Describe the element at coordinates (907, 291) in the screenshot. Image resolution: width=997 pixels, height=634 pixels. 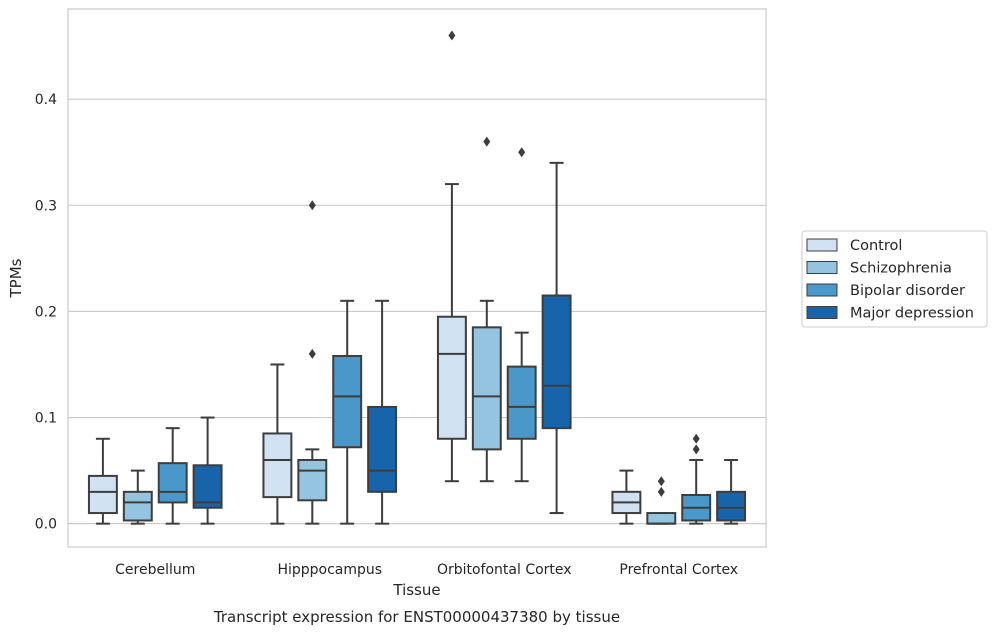
I see `legend-label: Bipolar disorder` at that location.